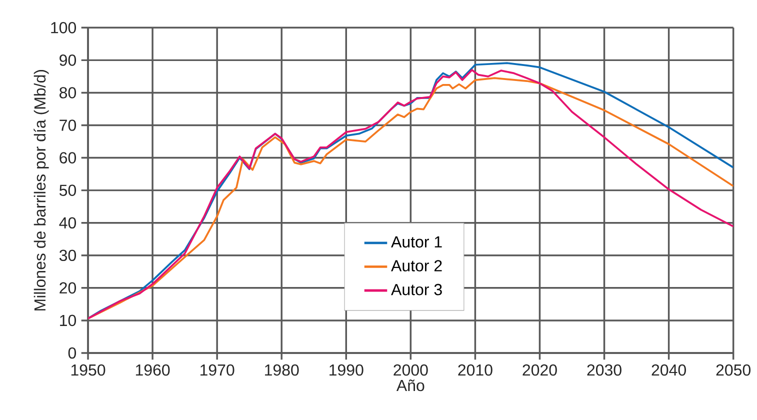  What do you see at coordinates (88, 370) in the screenshot?
I see `x-tick-label: 1950` at bounding box center [88, 370].